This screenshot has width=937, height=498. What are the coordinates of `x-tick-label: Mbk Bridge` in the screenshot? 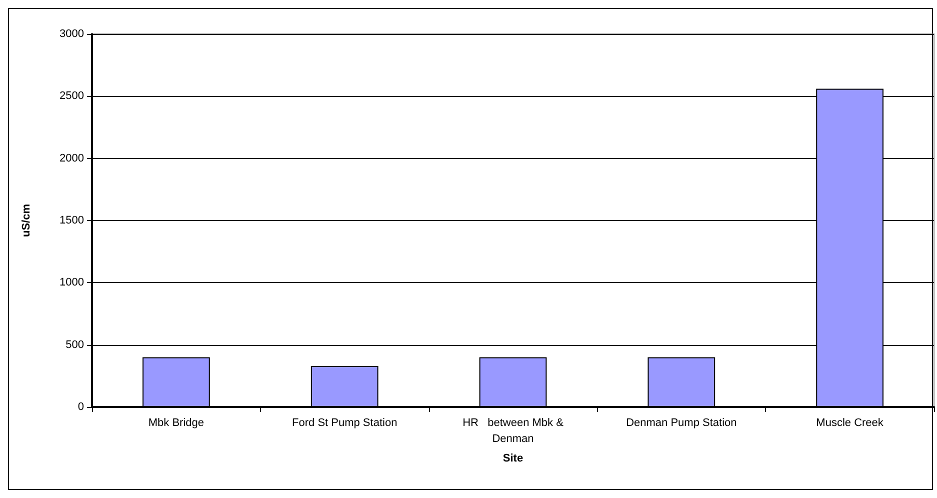 It's located at (176, 423).